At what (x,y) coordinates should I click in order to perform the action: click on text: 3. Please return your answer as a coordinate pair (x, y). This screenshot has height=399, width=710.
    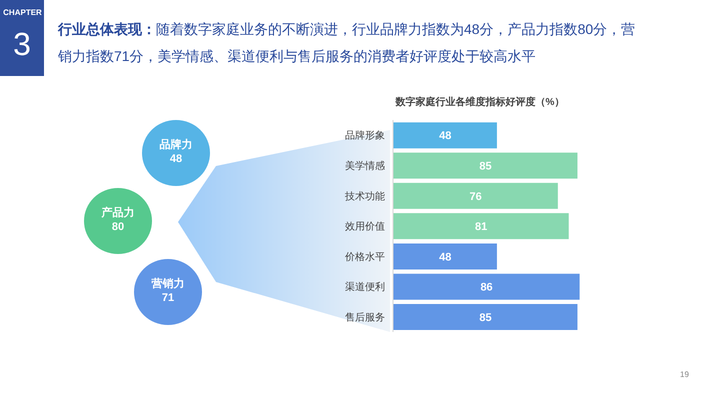
    Looking at the image, I should click on (22, 44).